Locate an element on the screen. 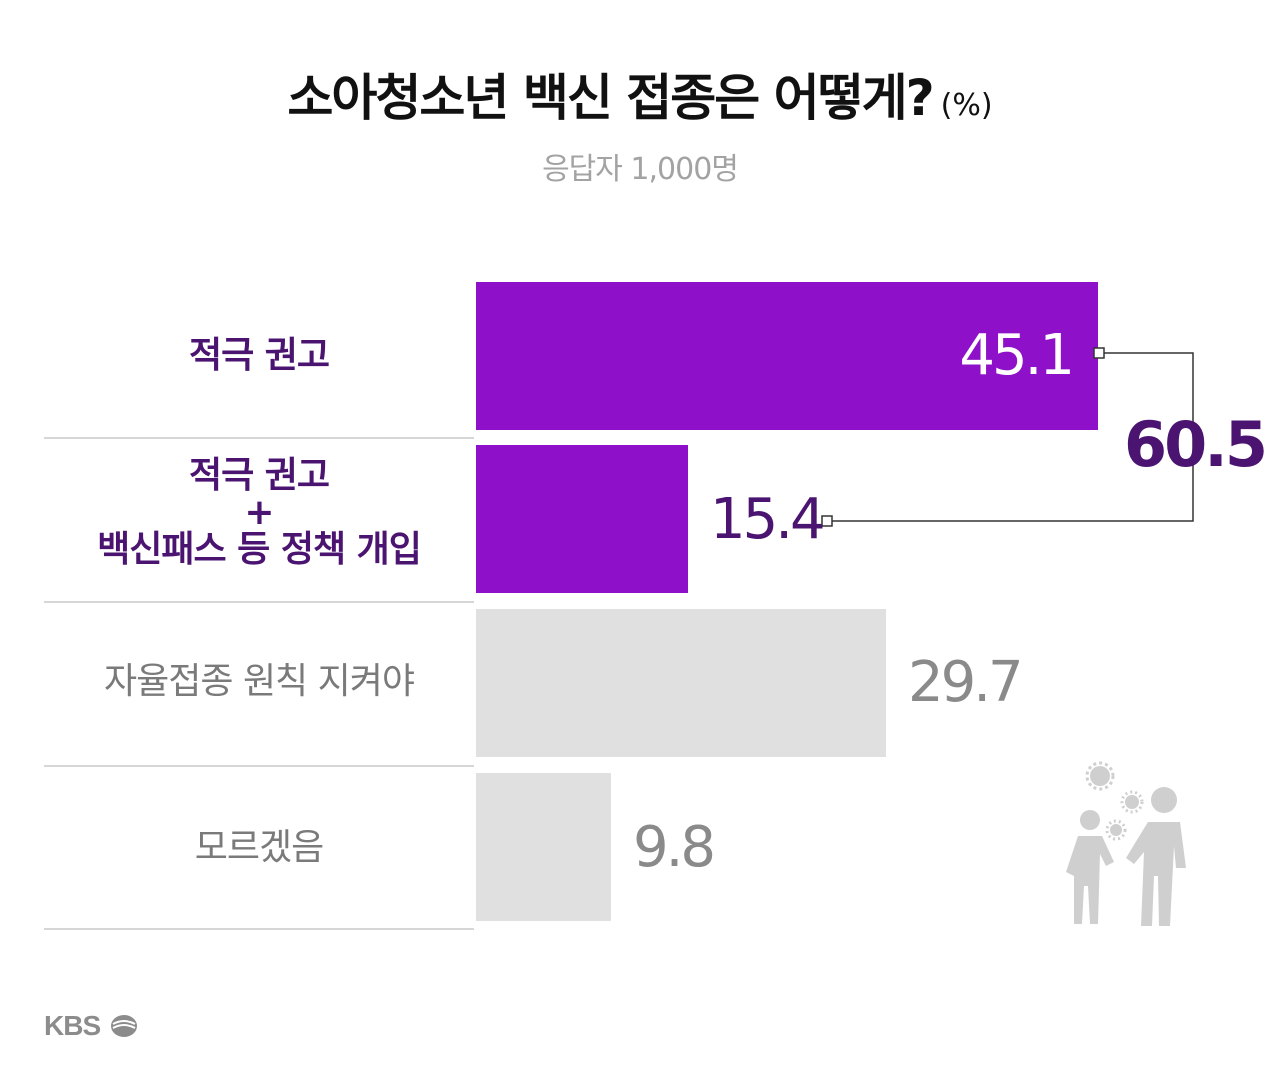  value-label-recommend-policy: 15.4 is located at coordinates (768, 519).